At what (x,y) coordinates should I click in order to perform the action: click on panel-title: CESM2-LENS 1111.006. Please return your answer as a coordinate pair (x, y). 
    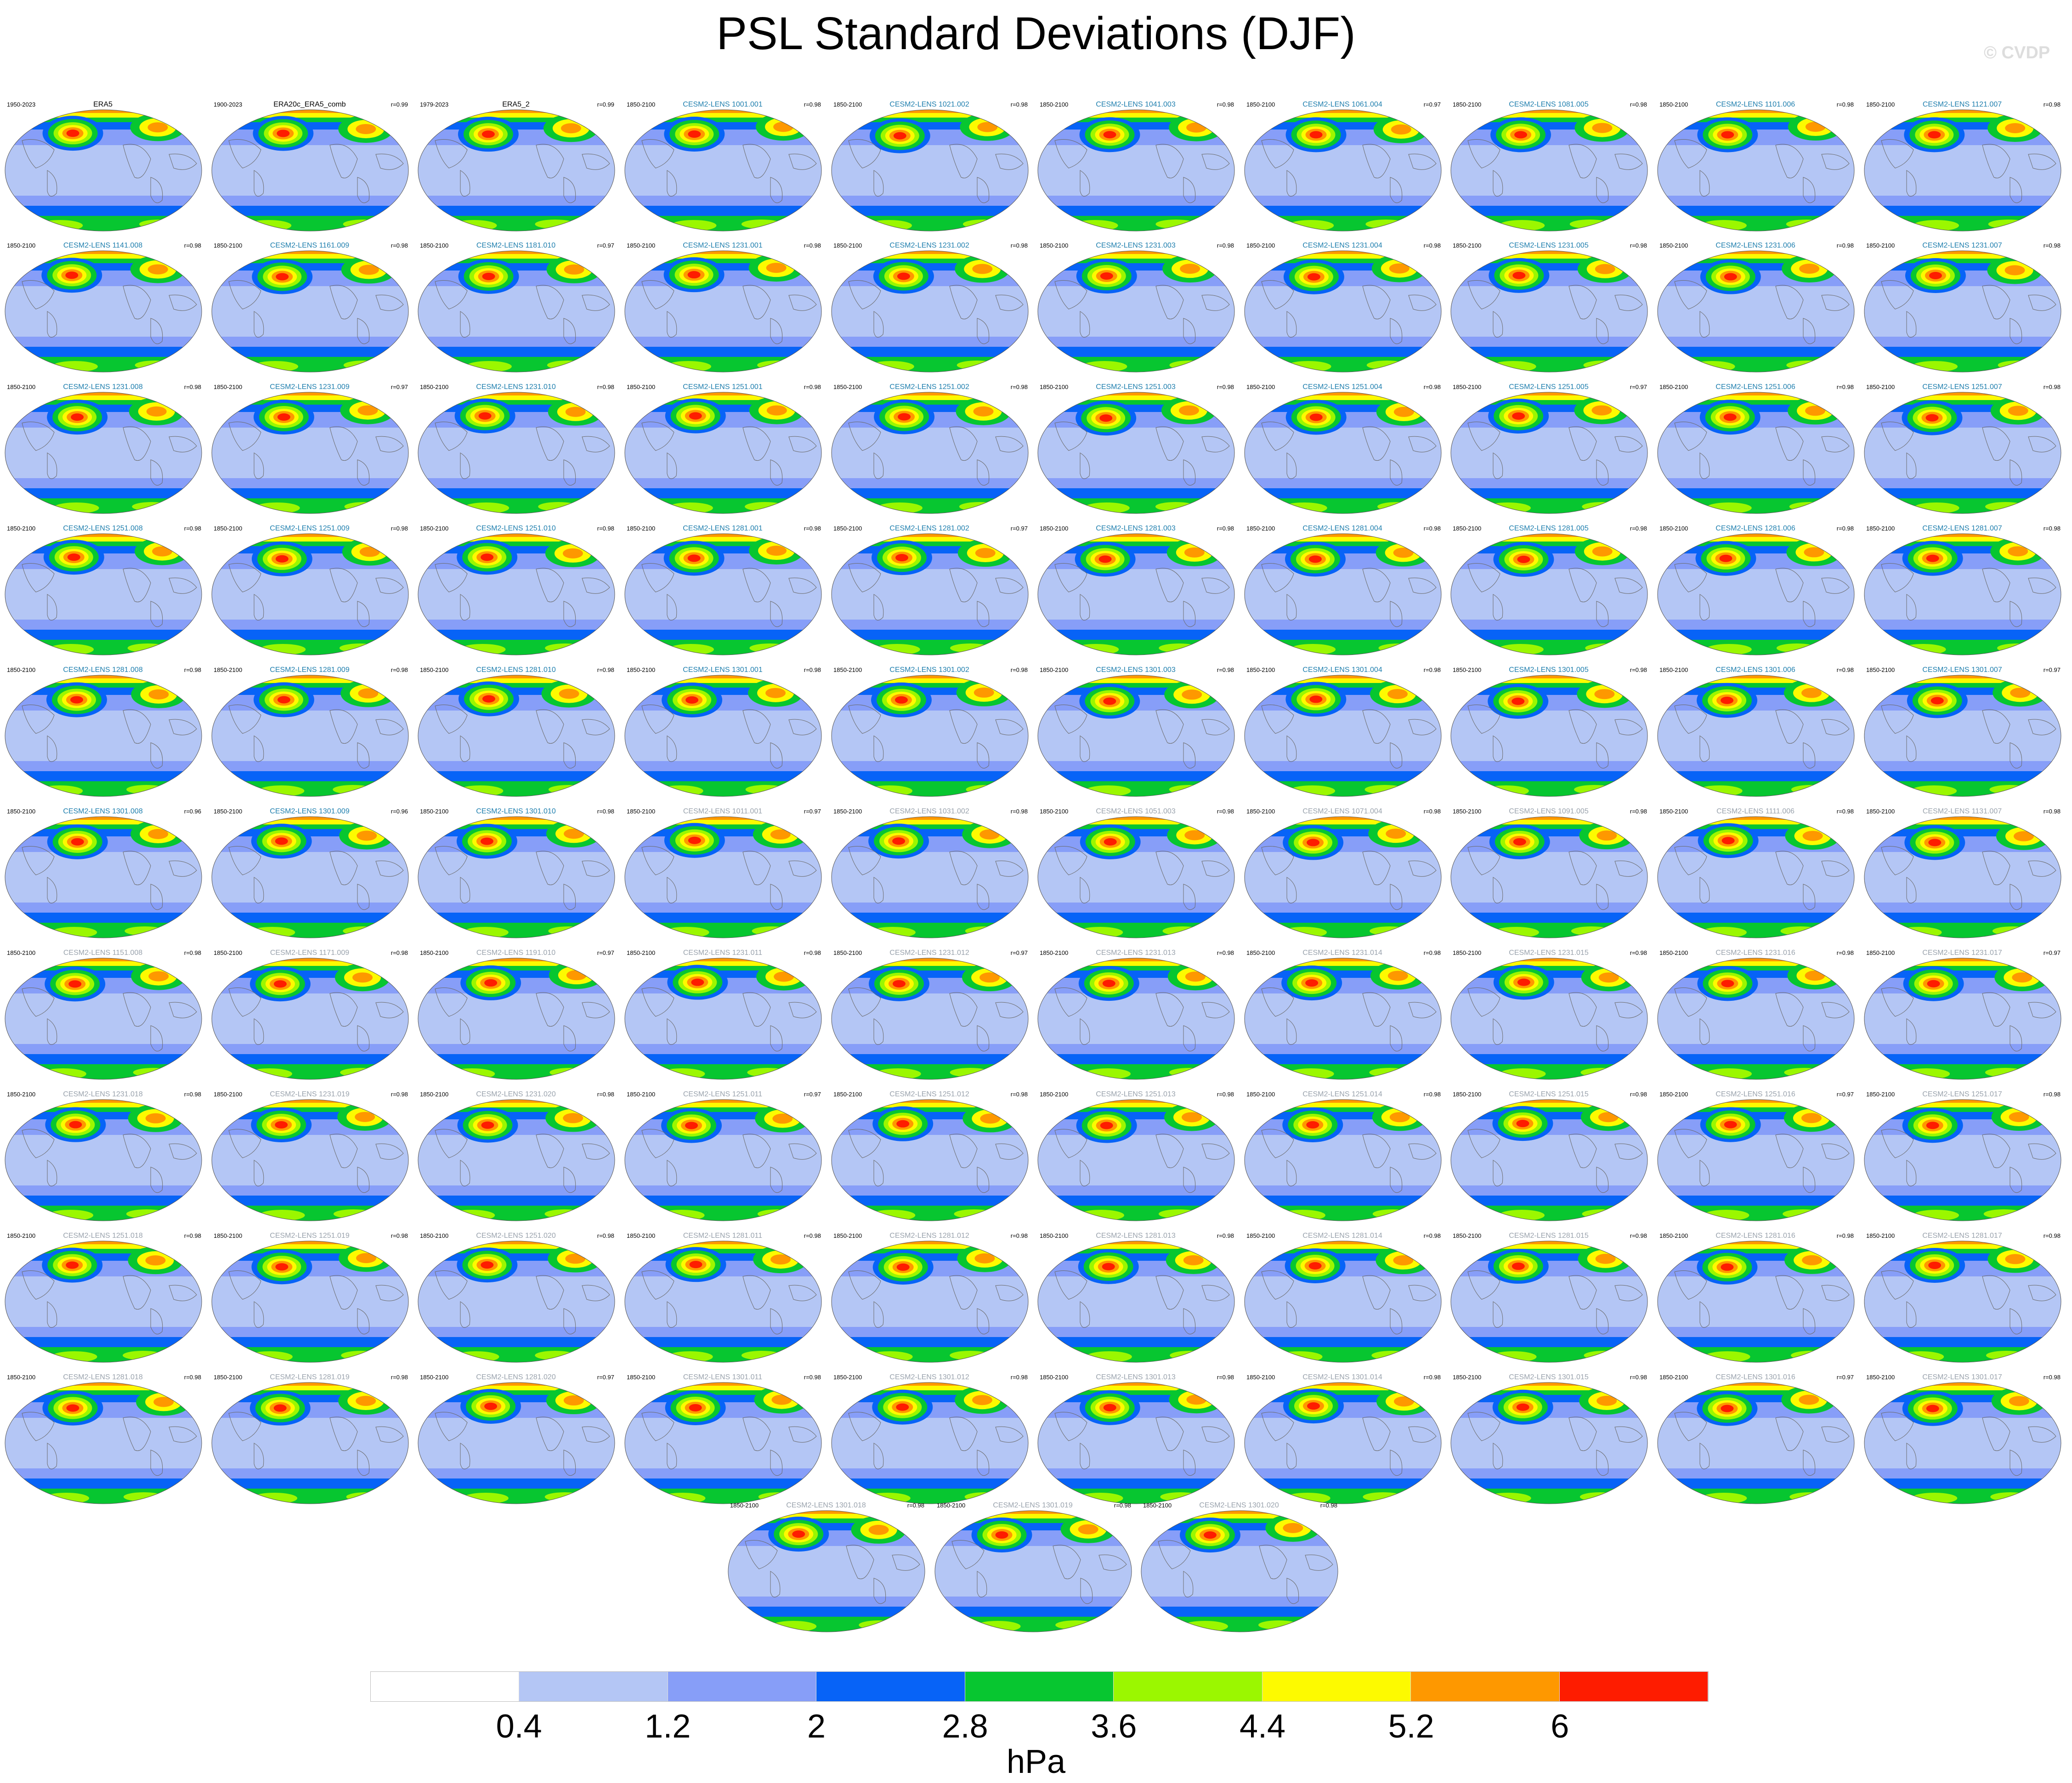
    Looking at the image, I should click on (1755, 811).